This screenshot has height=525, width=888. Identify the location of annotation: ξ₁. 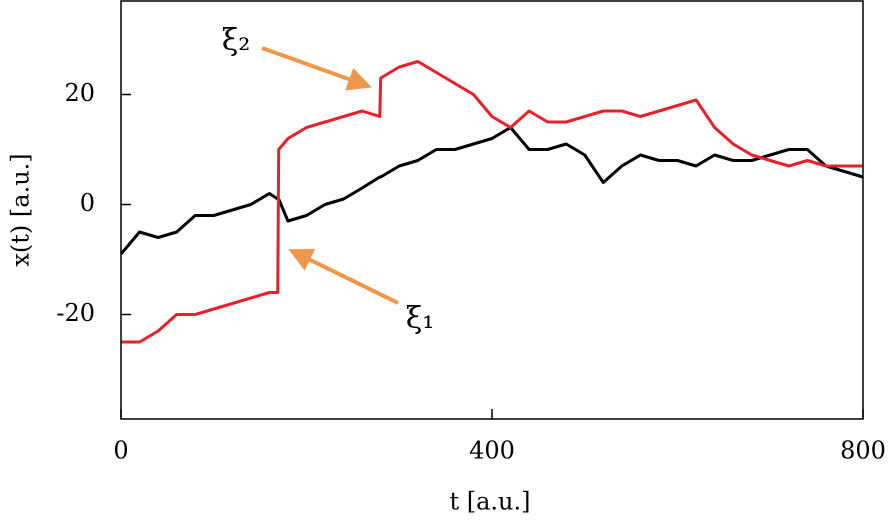
(420, 318).